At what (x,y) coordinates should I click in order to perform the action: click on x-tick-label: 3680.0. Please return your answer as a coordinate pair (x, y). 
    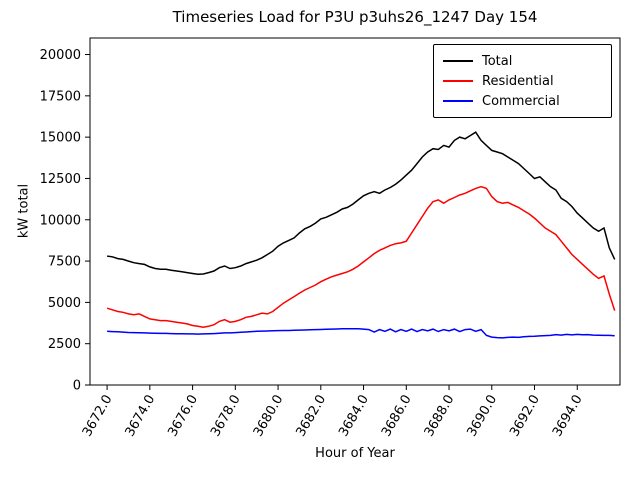
    Looking at the image, I should click on (269, 416).